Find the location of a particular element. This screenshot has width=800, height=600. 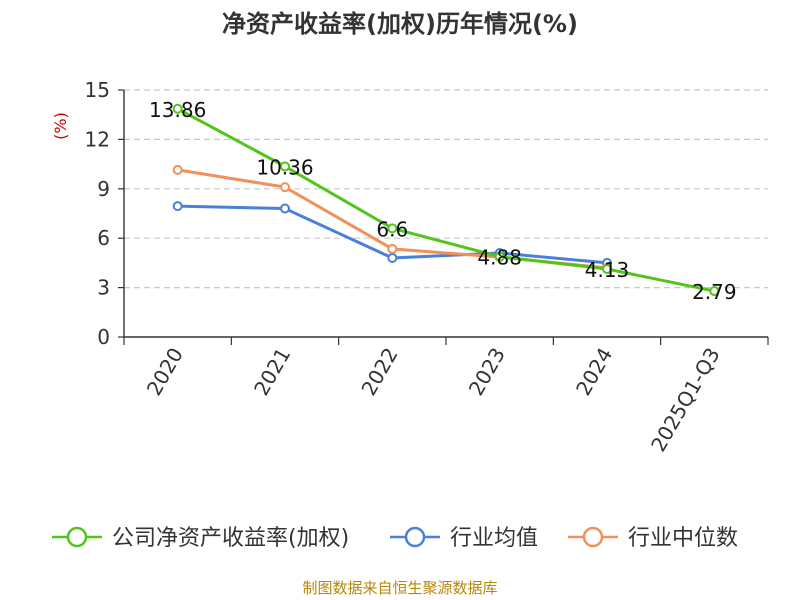

y-tick-label: 6 is located at coordinates (103, 238).